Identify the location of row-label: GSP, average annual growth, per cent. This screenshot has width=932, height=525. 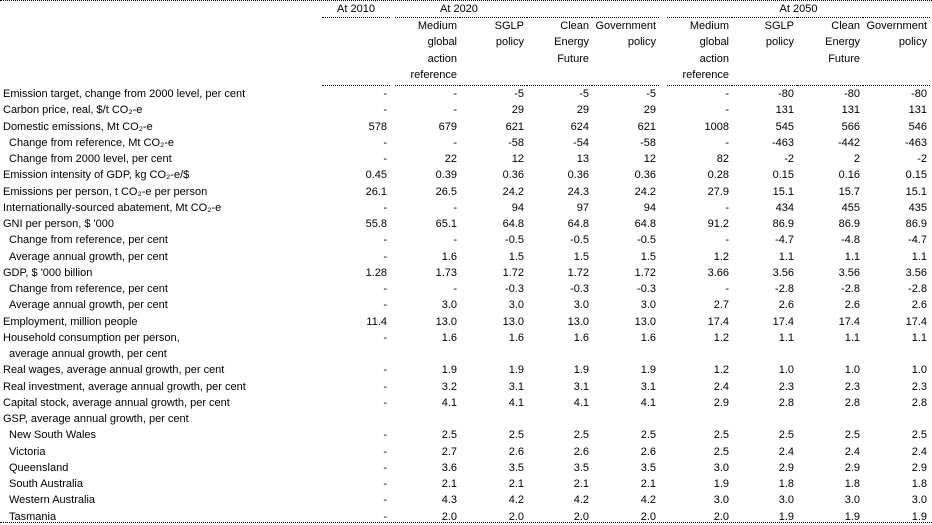
(96, 419).